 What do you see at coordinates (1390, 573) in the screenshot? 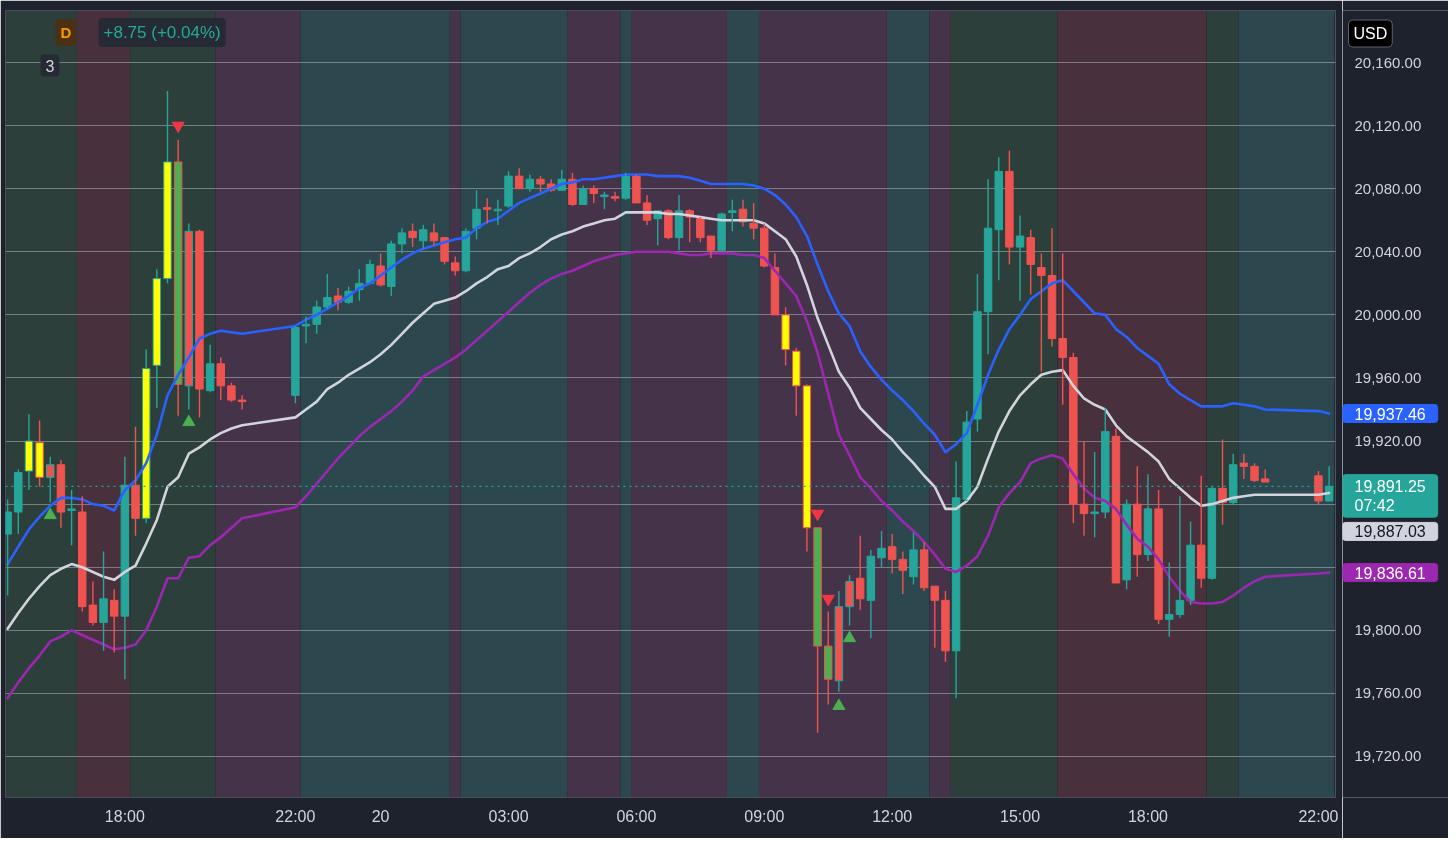
I see `text: 19,836.61` at bounding box center [1390, 573].